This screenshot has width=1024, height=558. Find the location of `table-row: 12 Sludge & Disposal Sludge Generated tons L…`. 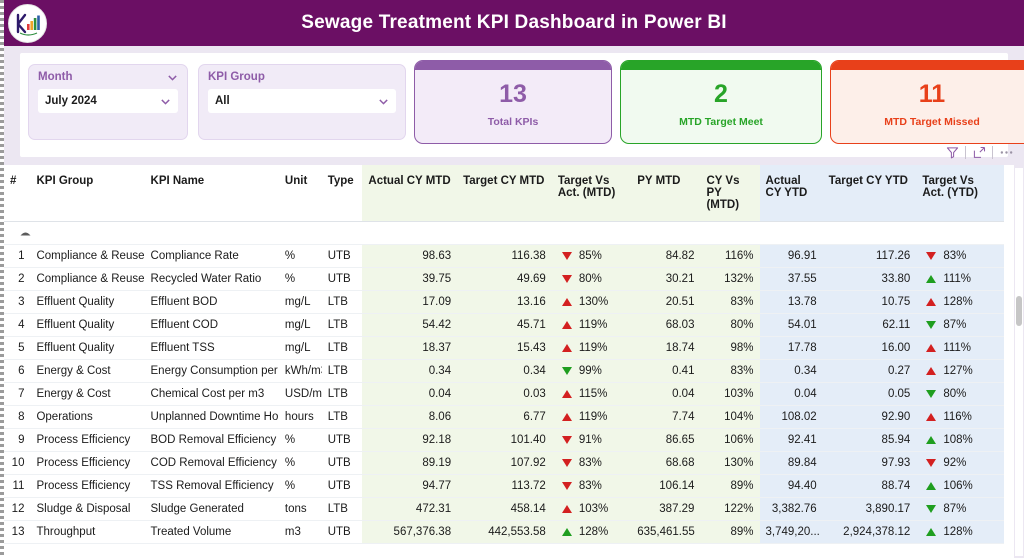

table-row: 12 Sludge & Disposal Sludge Generated tons L… is located at coordinates (504, 509).